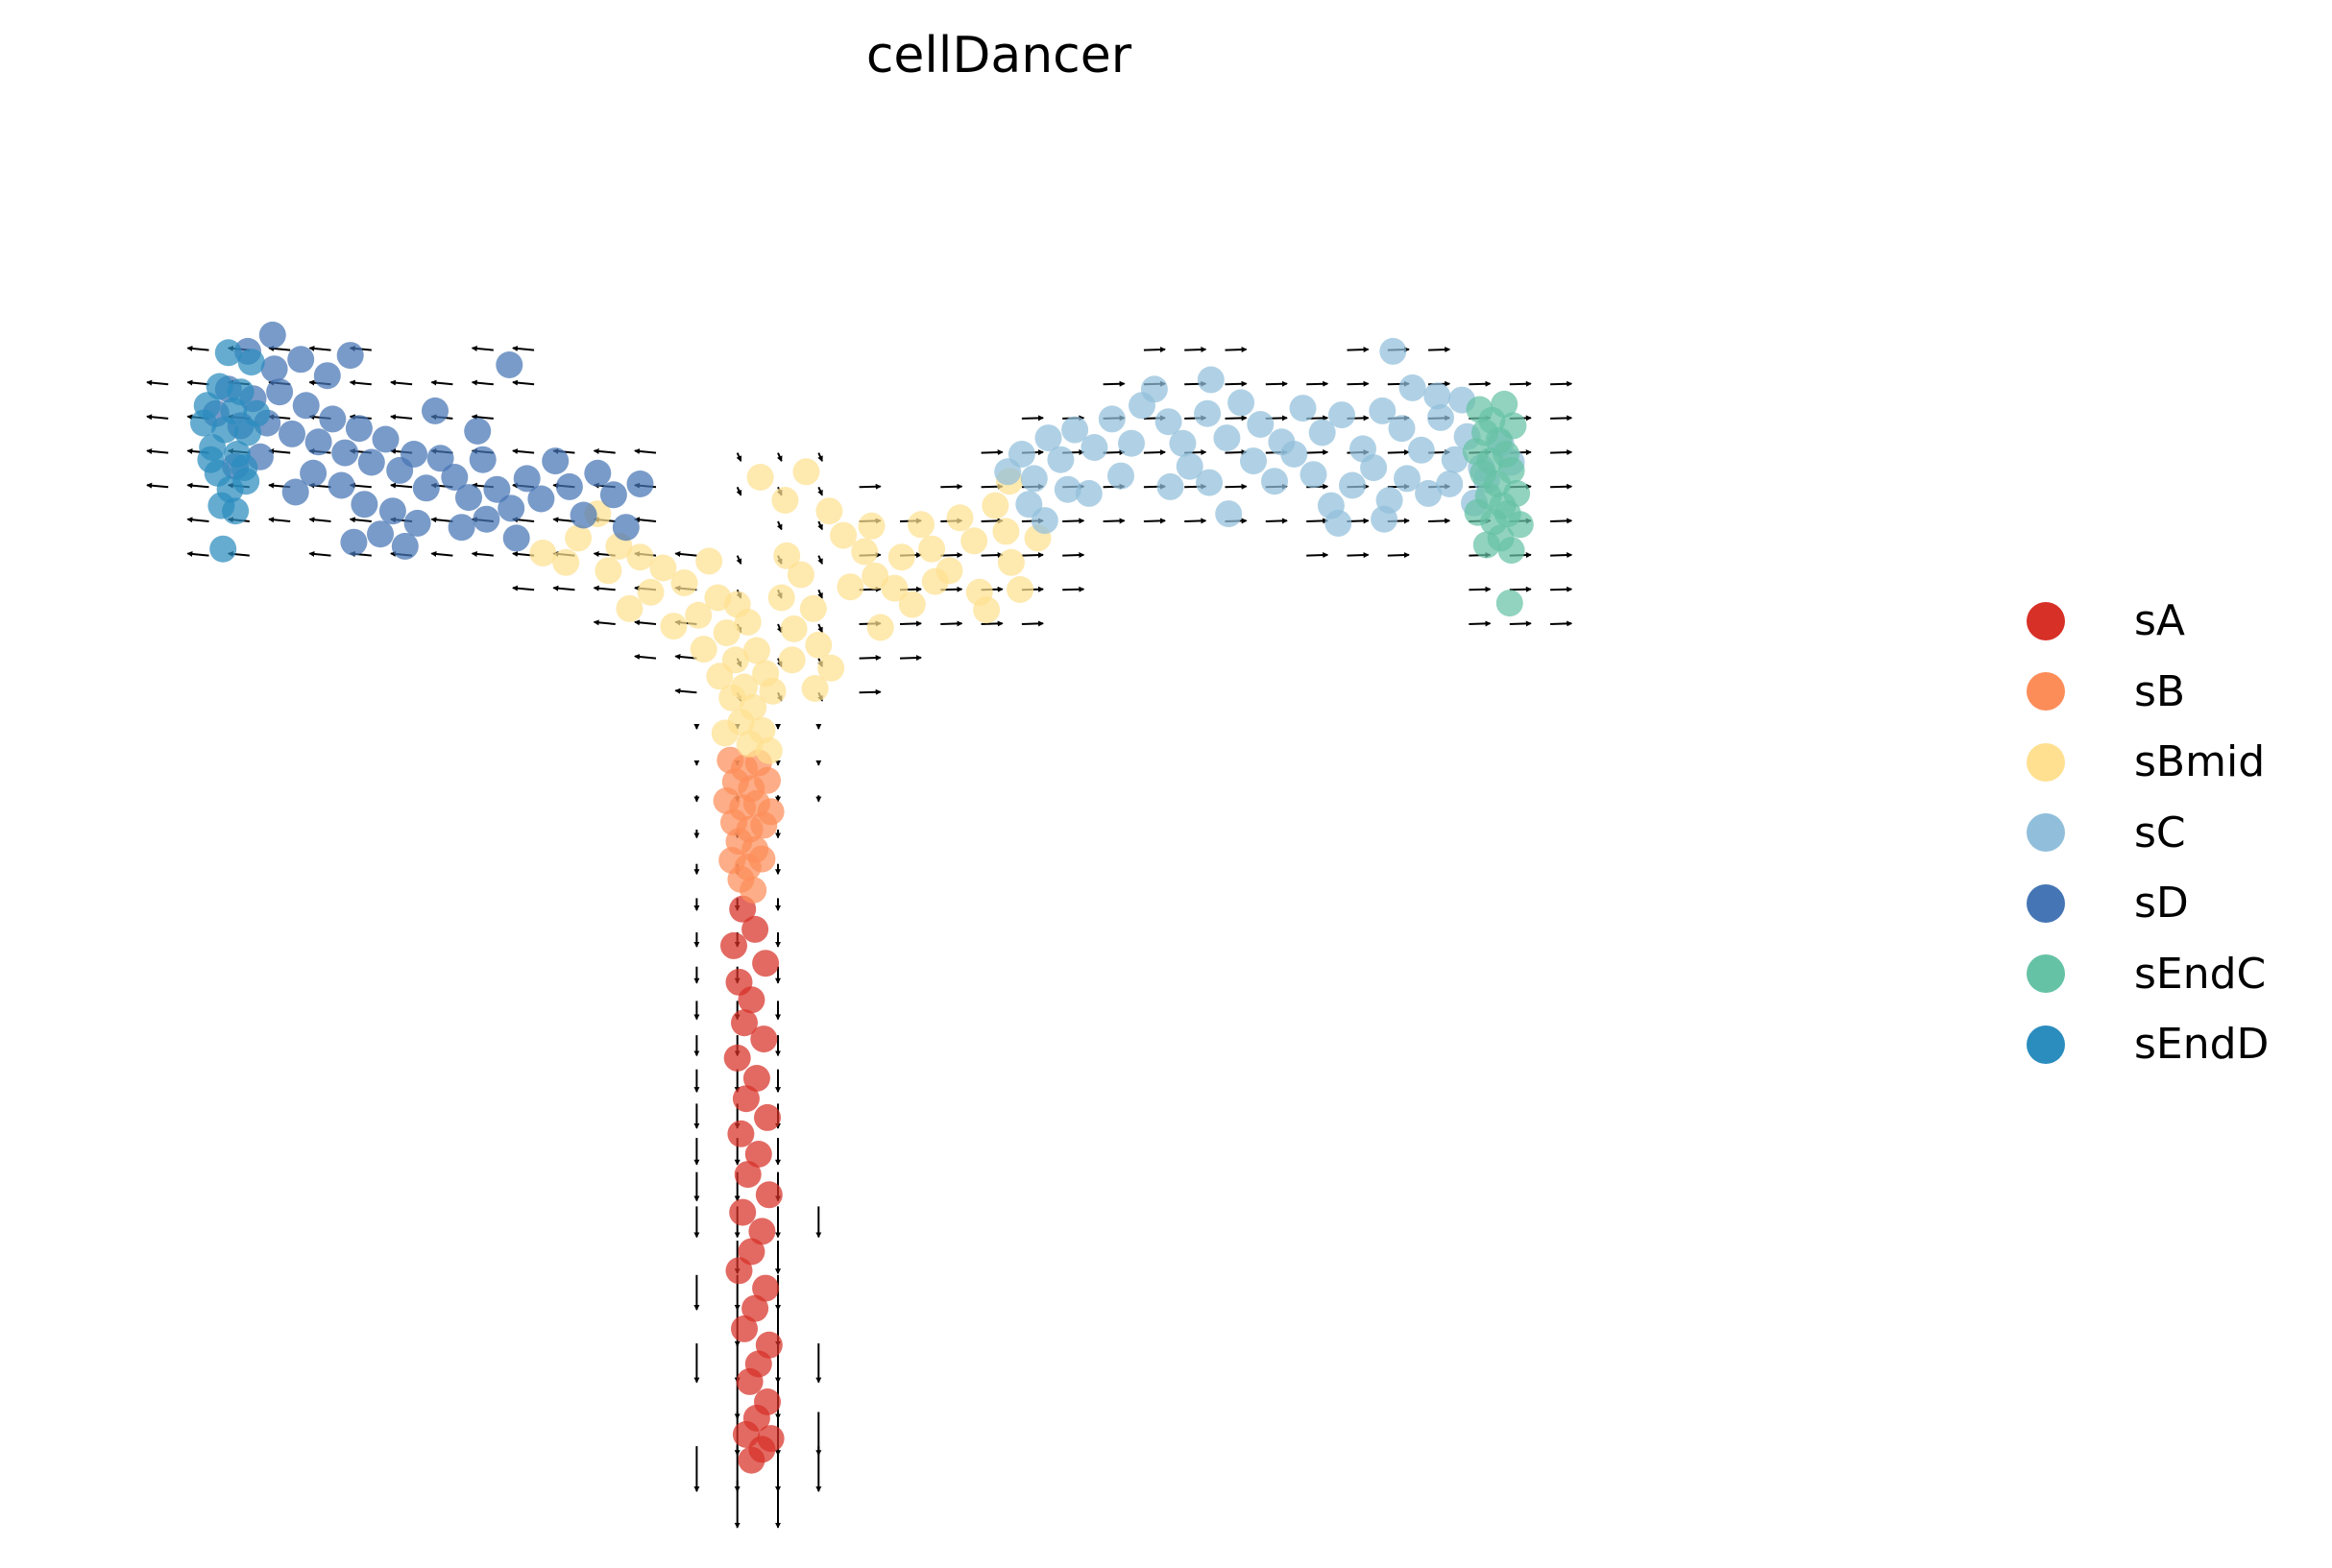 Image resolution: width=2332 pixels, height=1568 pixels. What do you see at coordinates (2148, 974) in the screenshot?
I see `legend-item-sEndC: sEndC` at bounding box center [2148, 974].